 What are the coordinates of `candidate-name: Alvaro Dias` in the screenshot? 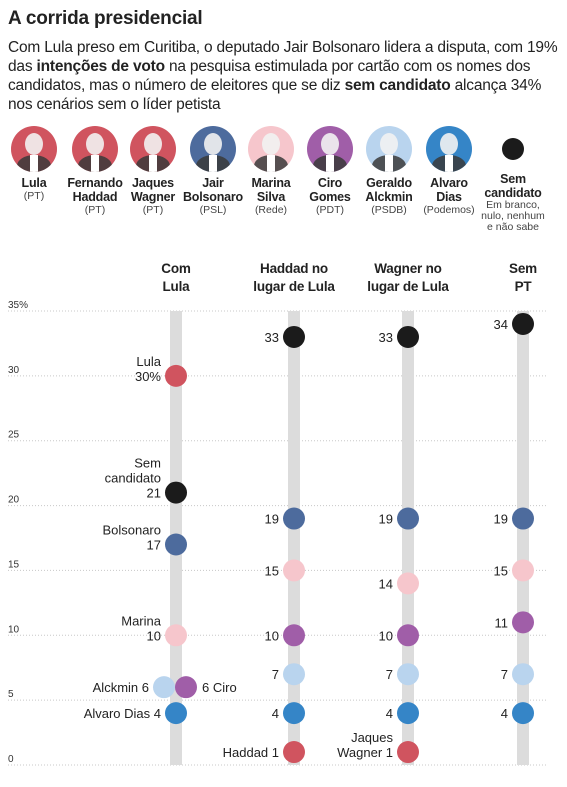 It's located at (449, 190).